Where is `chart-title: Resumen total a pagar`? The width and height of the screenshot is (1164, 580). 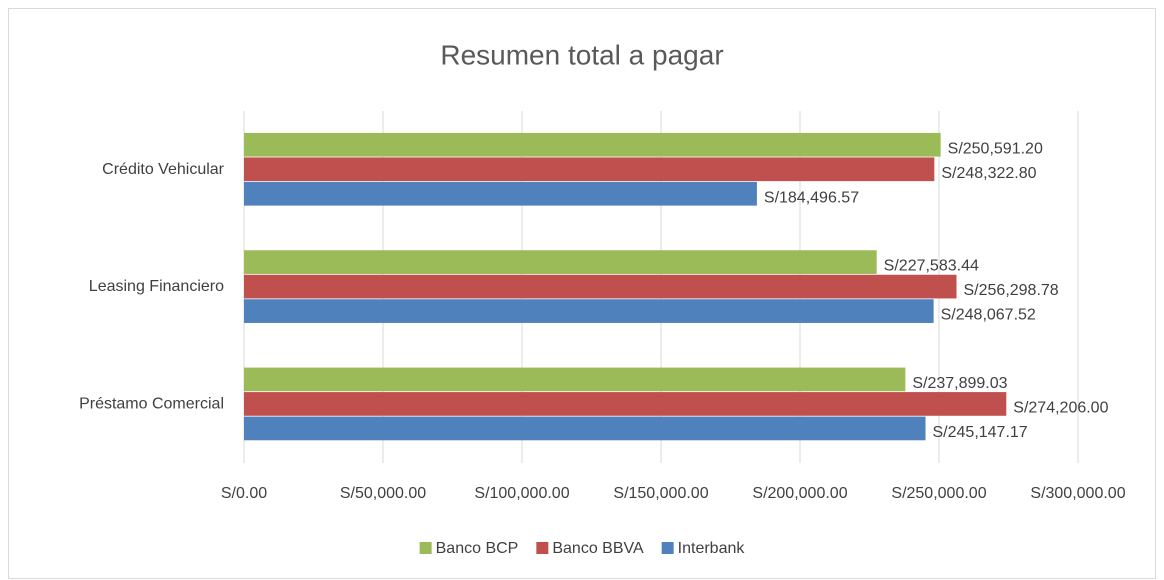 chart-title: Resumen total a pagar is located at coordinates (581, 54).